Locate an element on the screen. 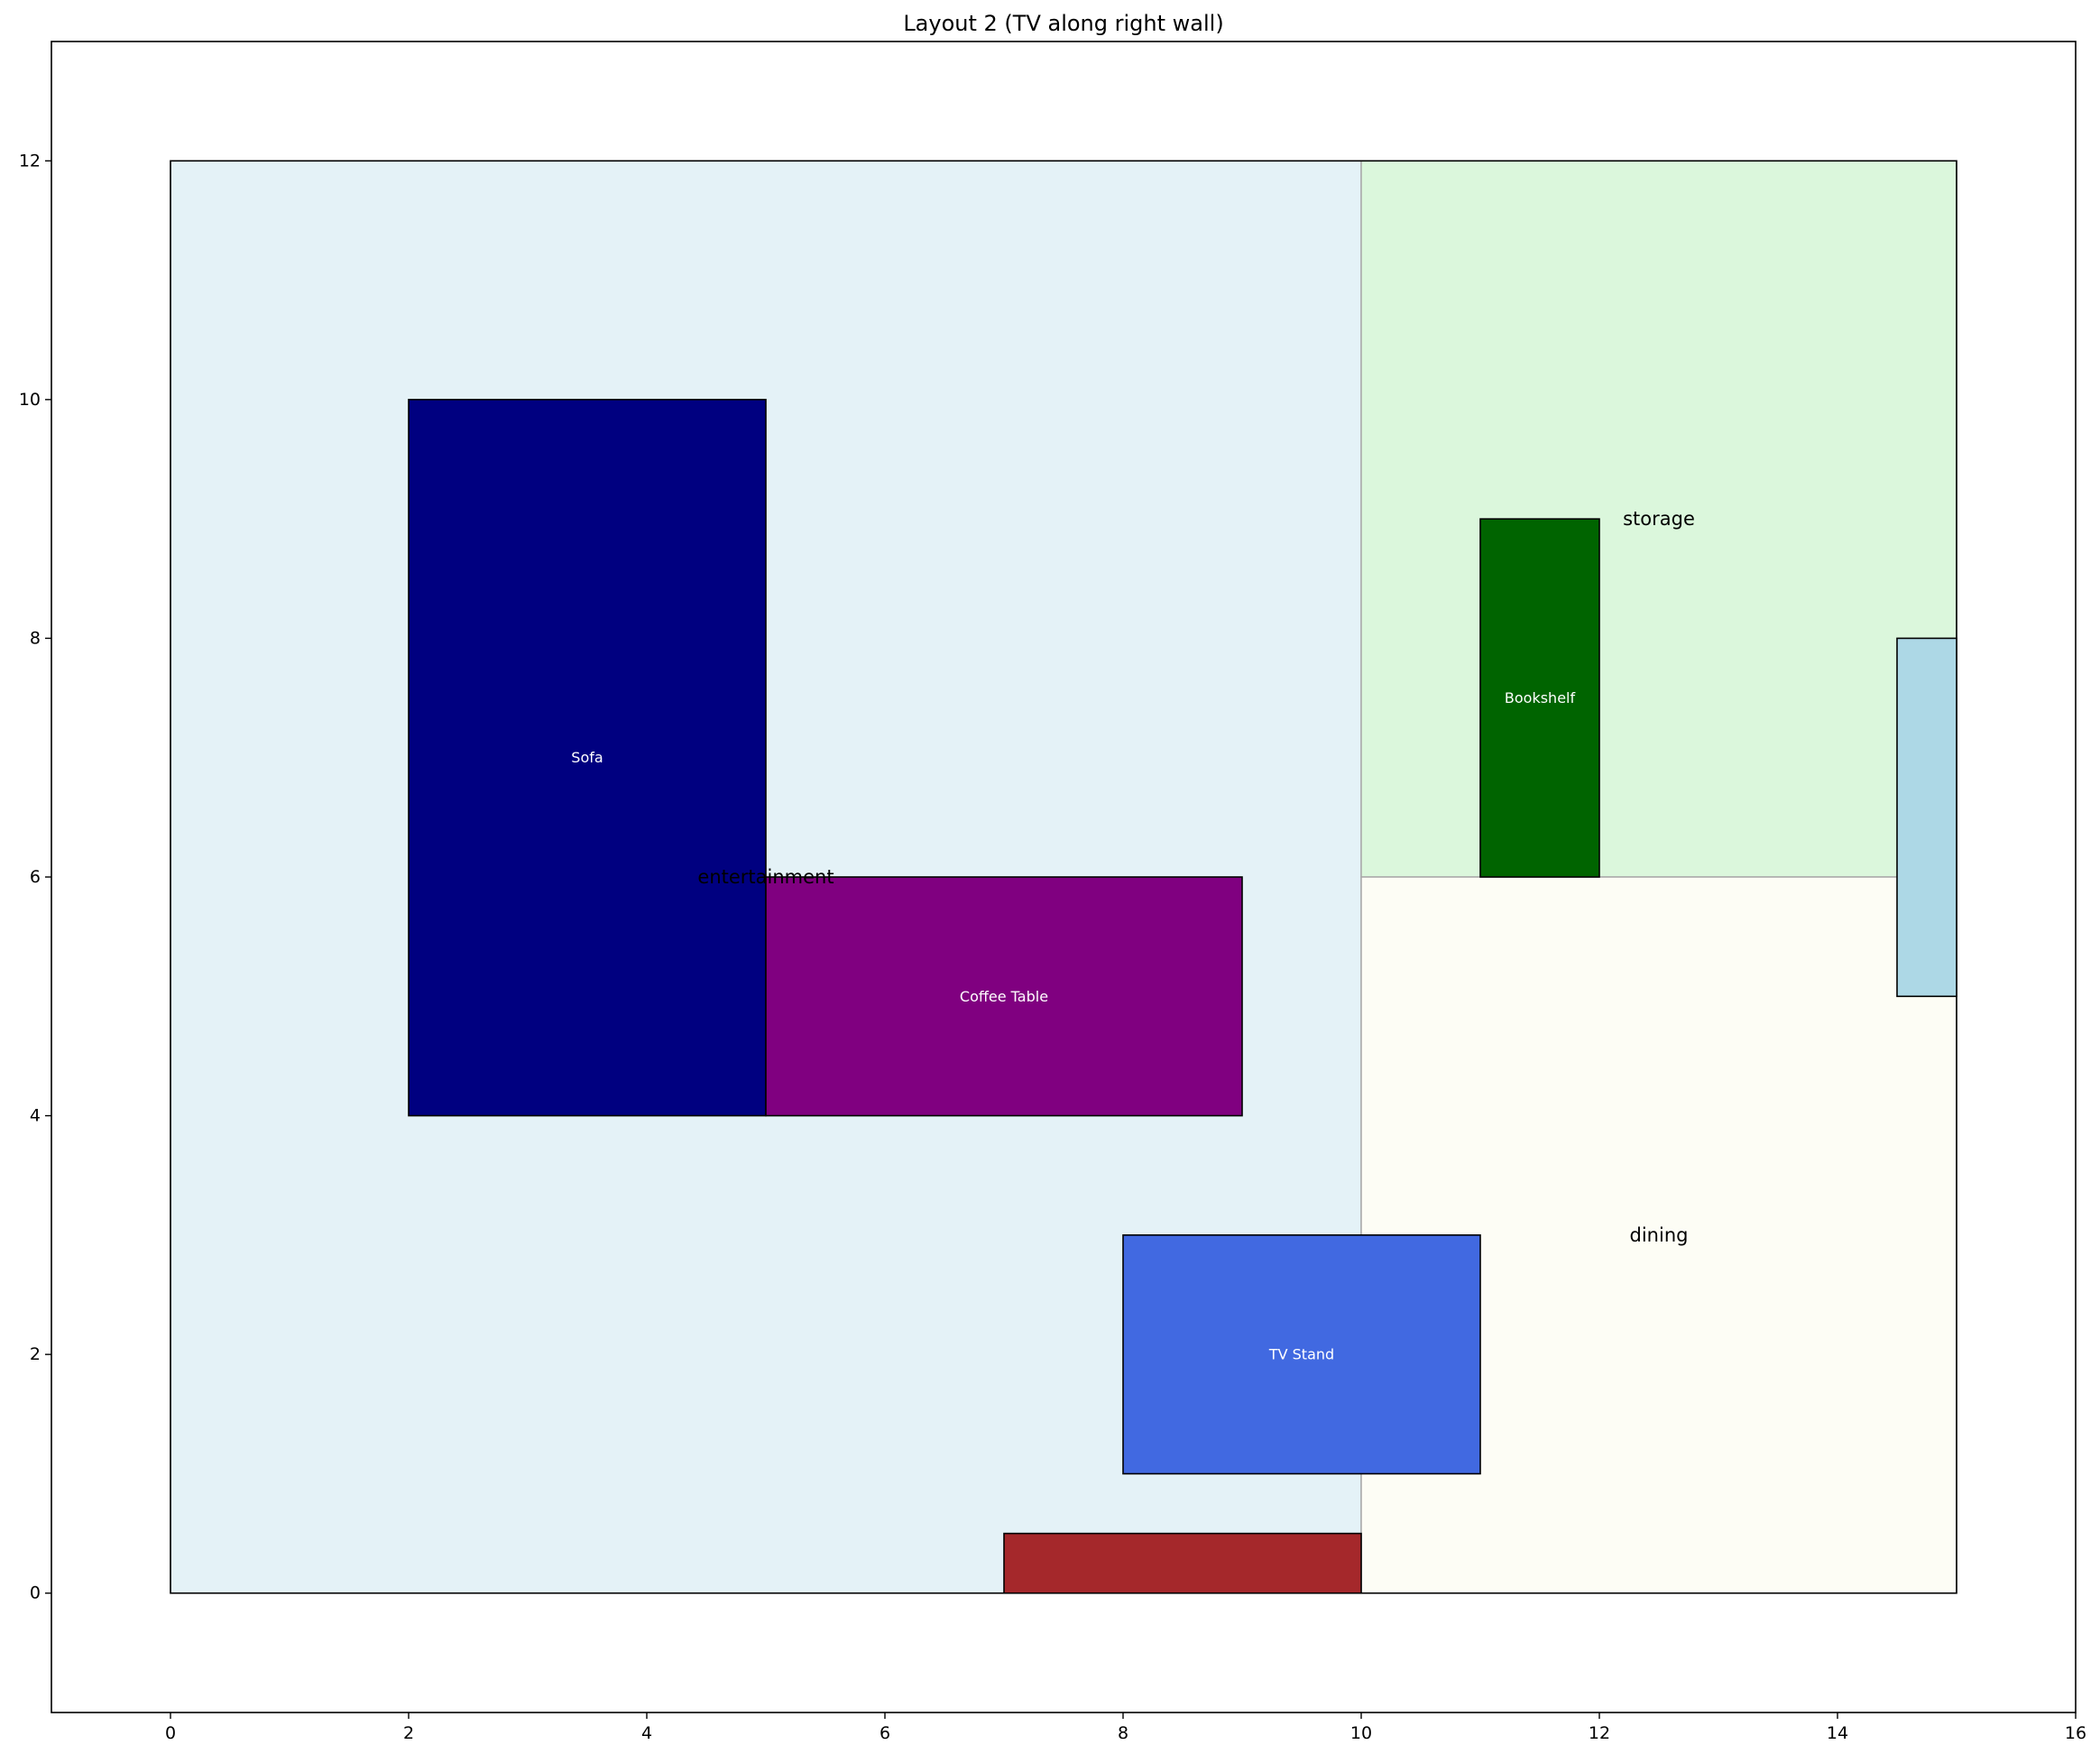 Image resolution: width=2100 pixels, height=1754 pixels. x-tick-label: 0 is located at coordinates (170, 1733).